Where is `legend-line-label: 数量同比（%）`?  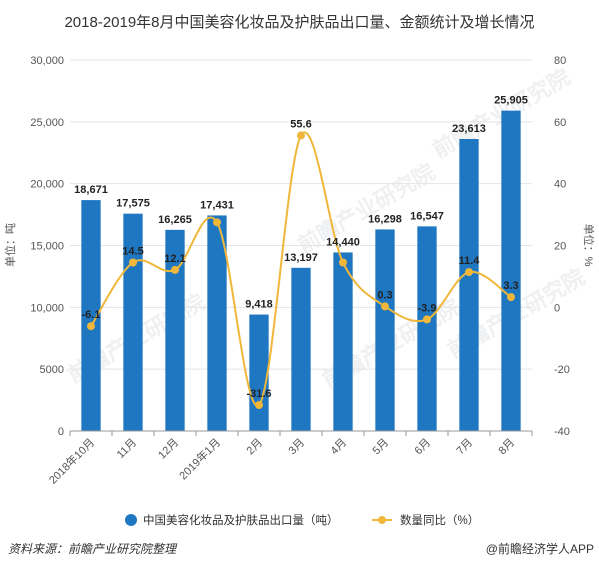 legend-line-label: 数量同比（%） is located at coordinates (439, 520).